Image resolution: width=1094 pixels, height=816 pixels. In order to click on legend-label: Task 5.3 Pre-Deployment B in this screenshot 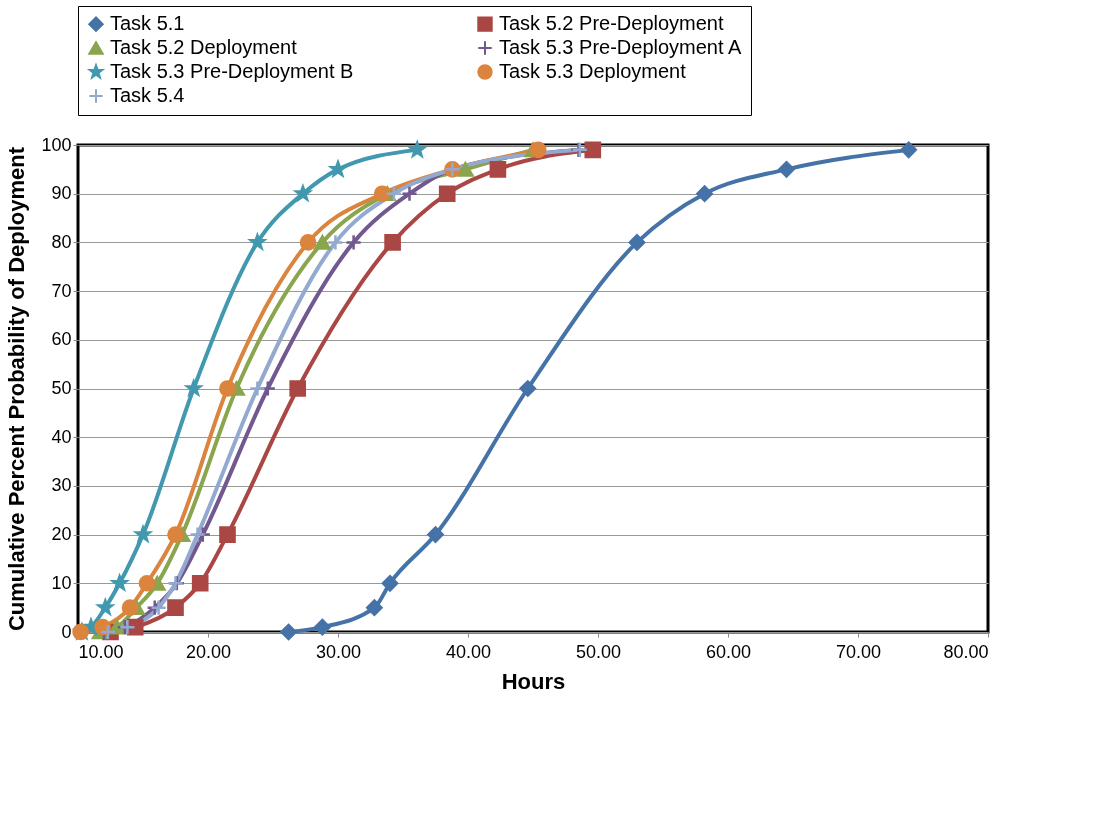, I will do `click(232, 71)`.